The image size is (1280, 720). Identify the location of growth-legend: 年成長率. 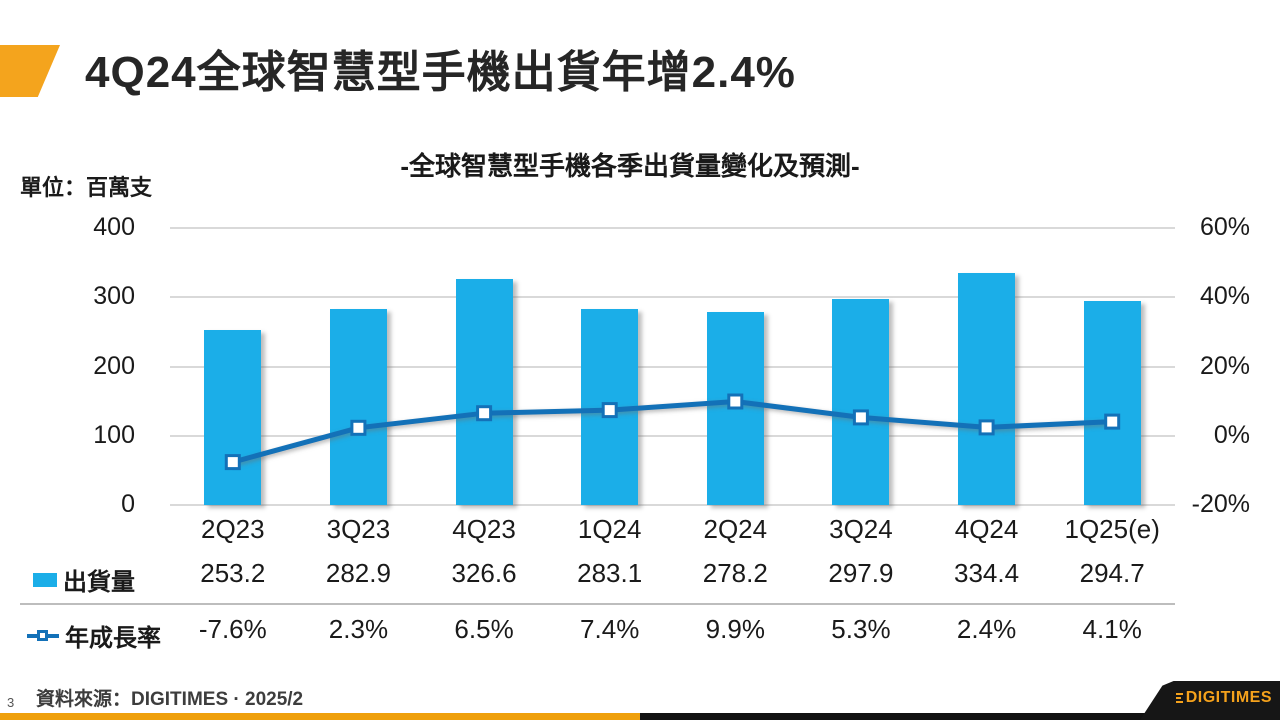
(94, 635).